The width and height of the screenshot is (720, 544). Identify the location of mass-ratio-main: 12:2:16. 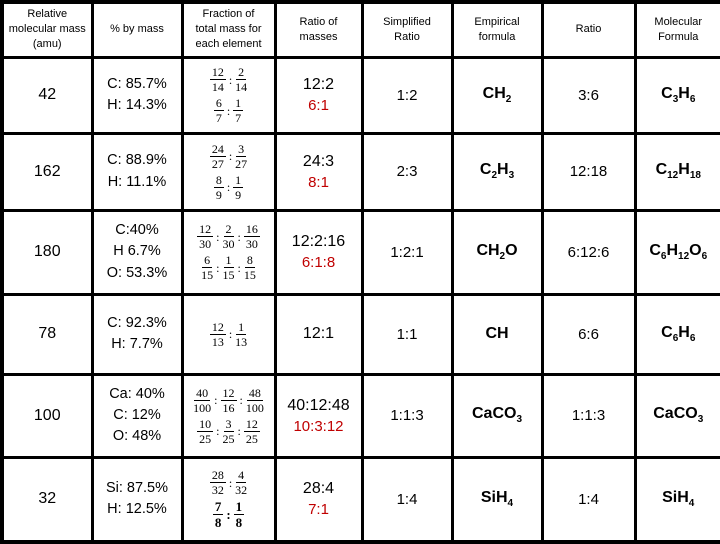
(318, 241).